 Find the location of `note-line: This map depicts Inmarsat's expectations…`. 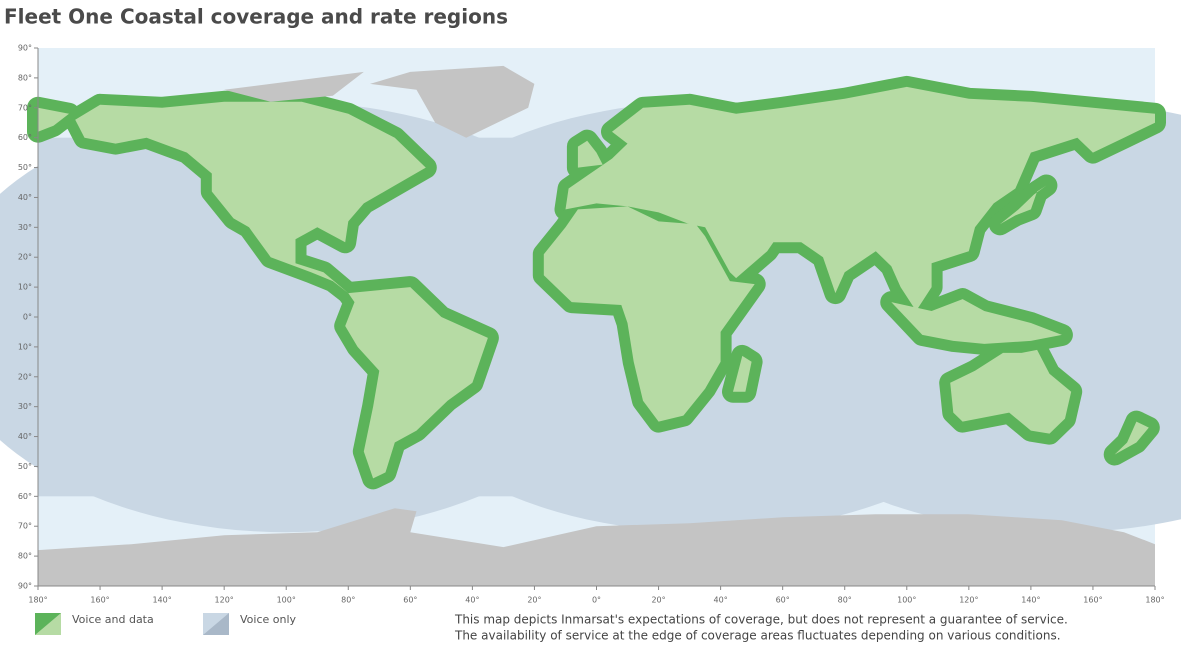

note-line: This map depicts Inmarsat's expectations… is located at coordinates (761, 620).